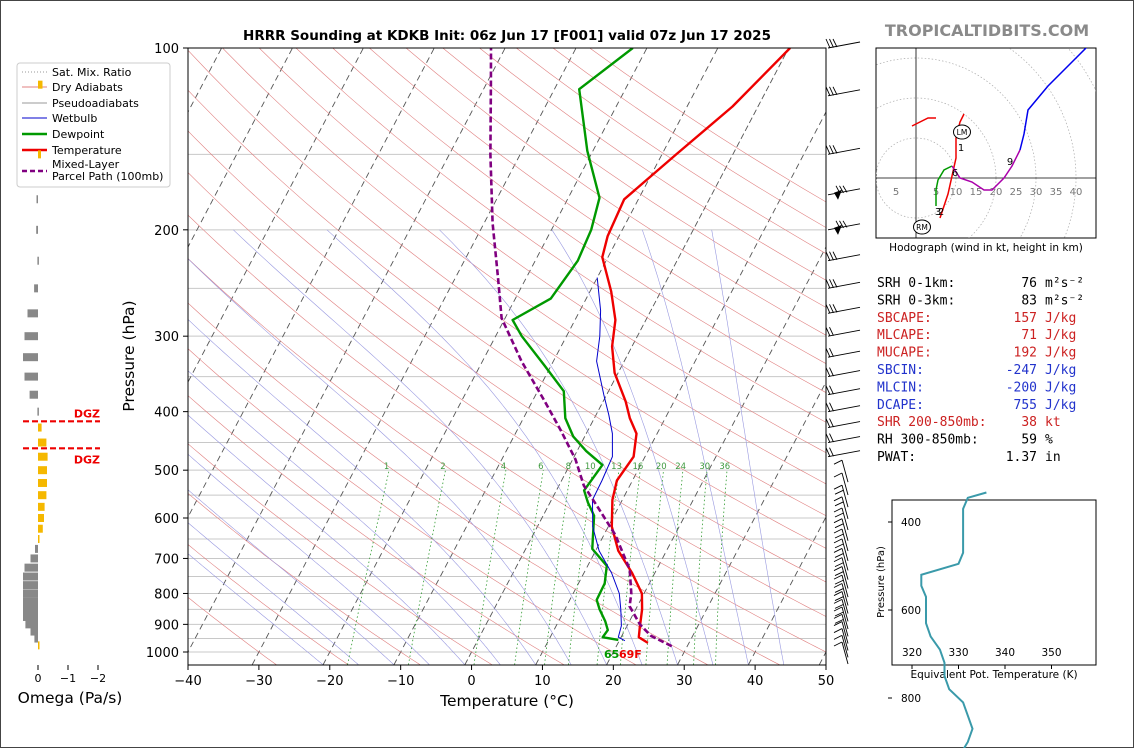 This screenshot has height=748, width=1134. What do you see at coordinates (258, 681) in the screenshot?
I see `x-tick-label: −30` at bounding box center [258, 681].